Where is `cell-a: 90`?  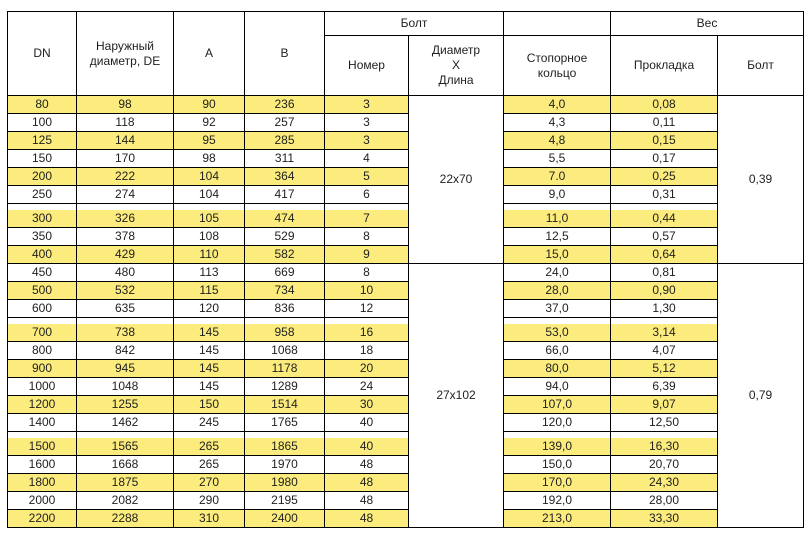
cell-a: 90 is located at coordinates (209, 104).